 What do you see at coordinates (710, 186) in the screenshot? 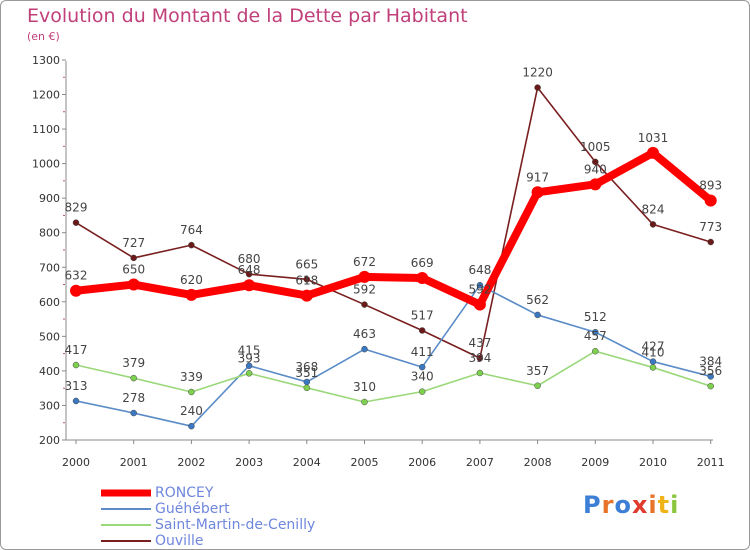
I see `data-label-roncey: 893` at bounding box center [710, 186].